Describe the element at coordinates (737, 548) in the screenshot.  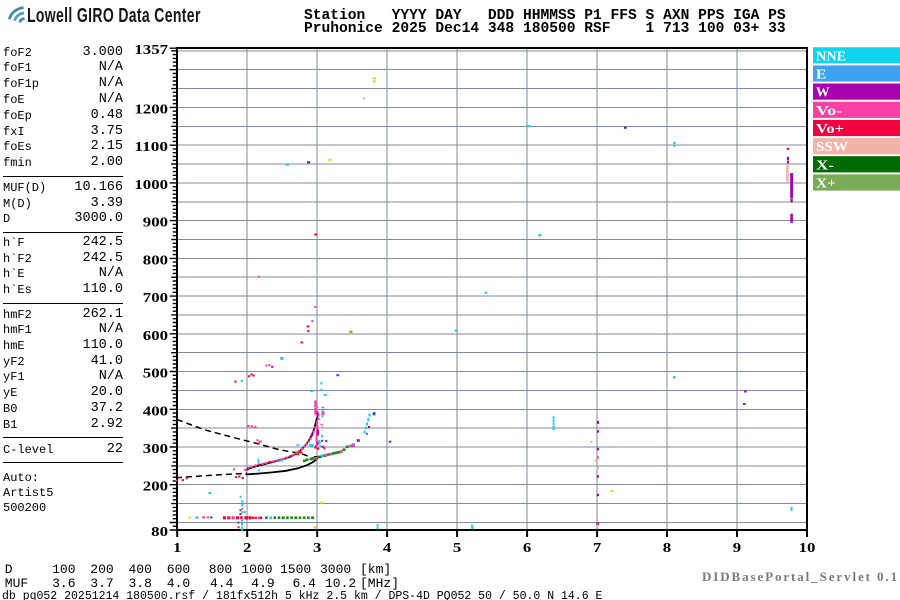
I see `svg-text: 9` at that location.